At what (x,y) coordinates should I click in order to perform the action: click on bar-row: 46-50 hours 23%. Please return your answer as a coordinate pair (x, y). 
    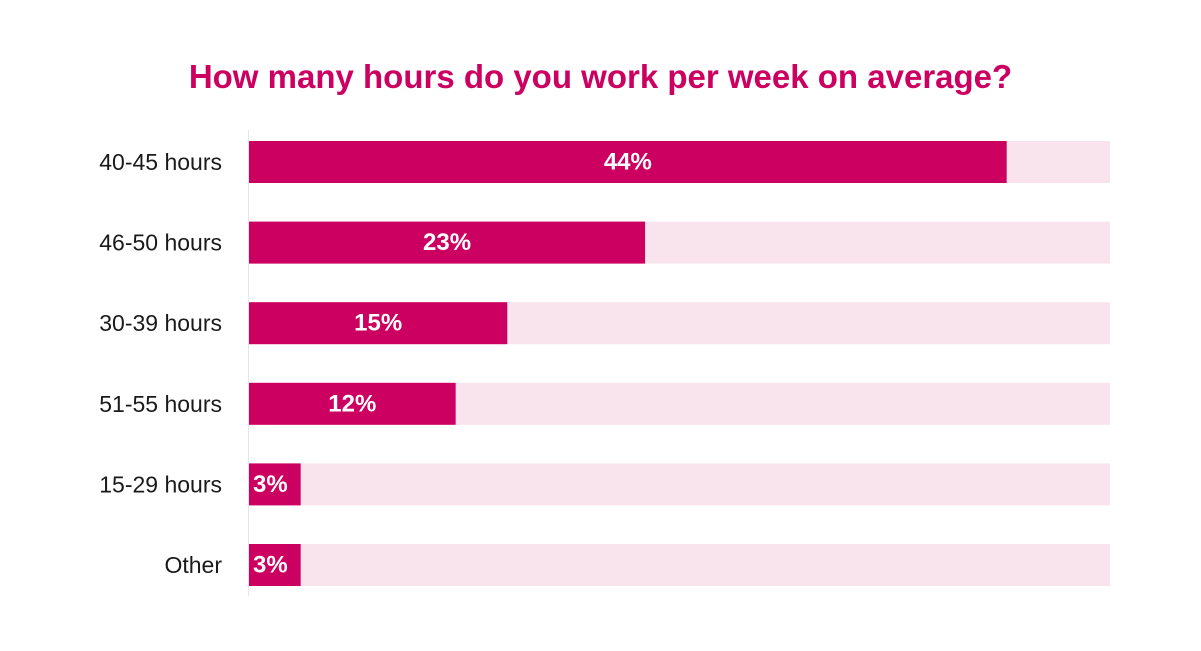
    Looking at the image, I should click on (604, 242).